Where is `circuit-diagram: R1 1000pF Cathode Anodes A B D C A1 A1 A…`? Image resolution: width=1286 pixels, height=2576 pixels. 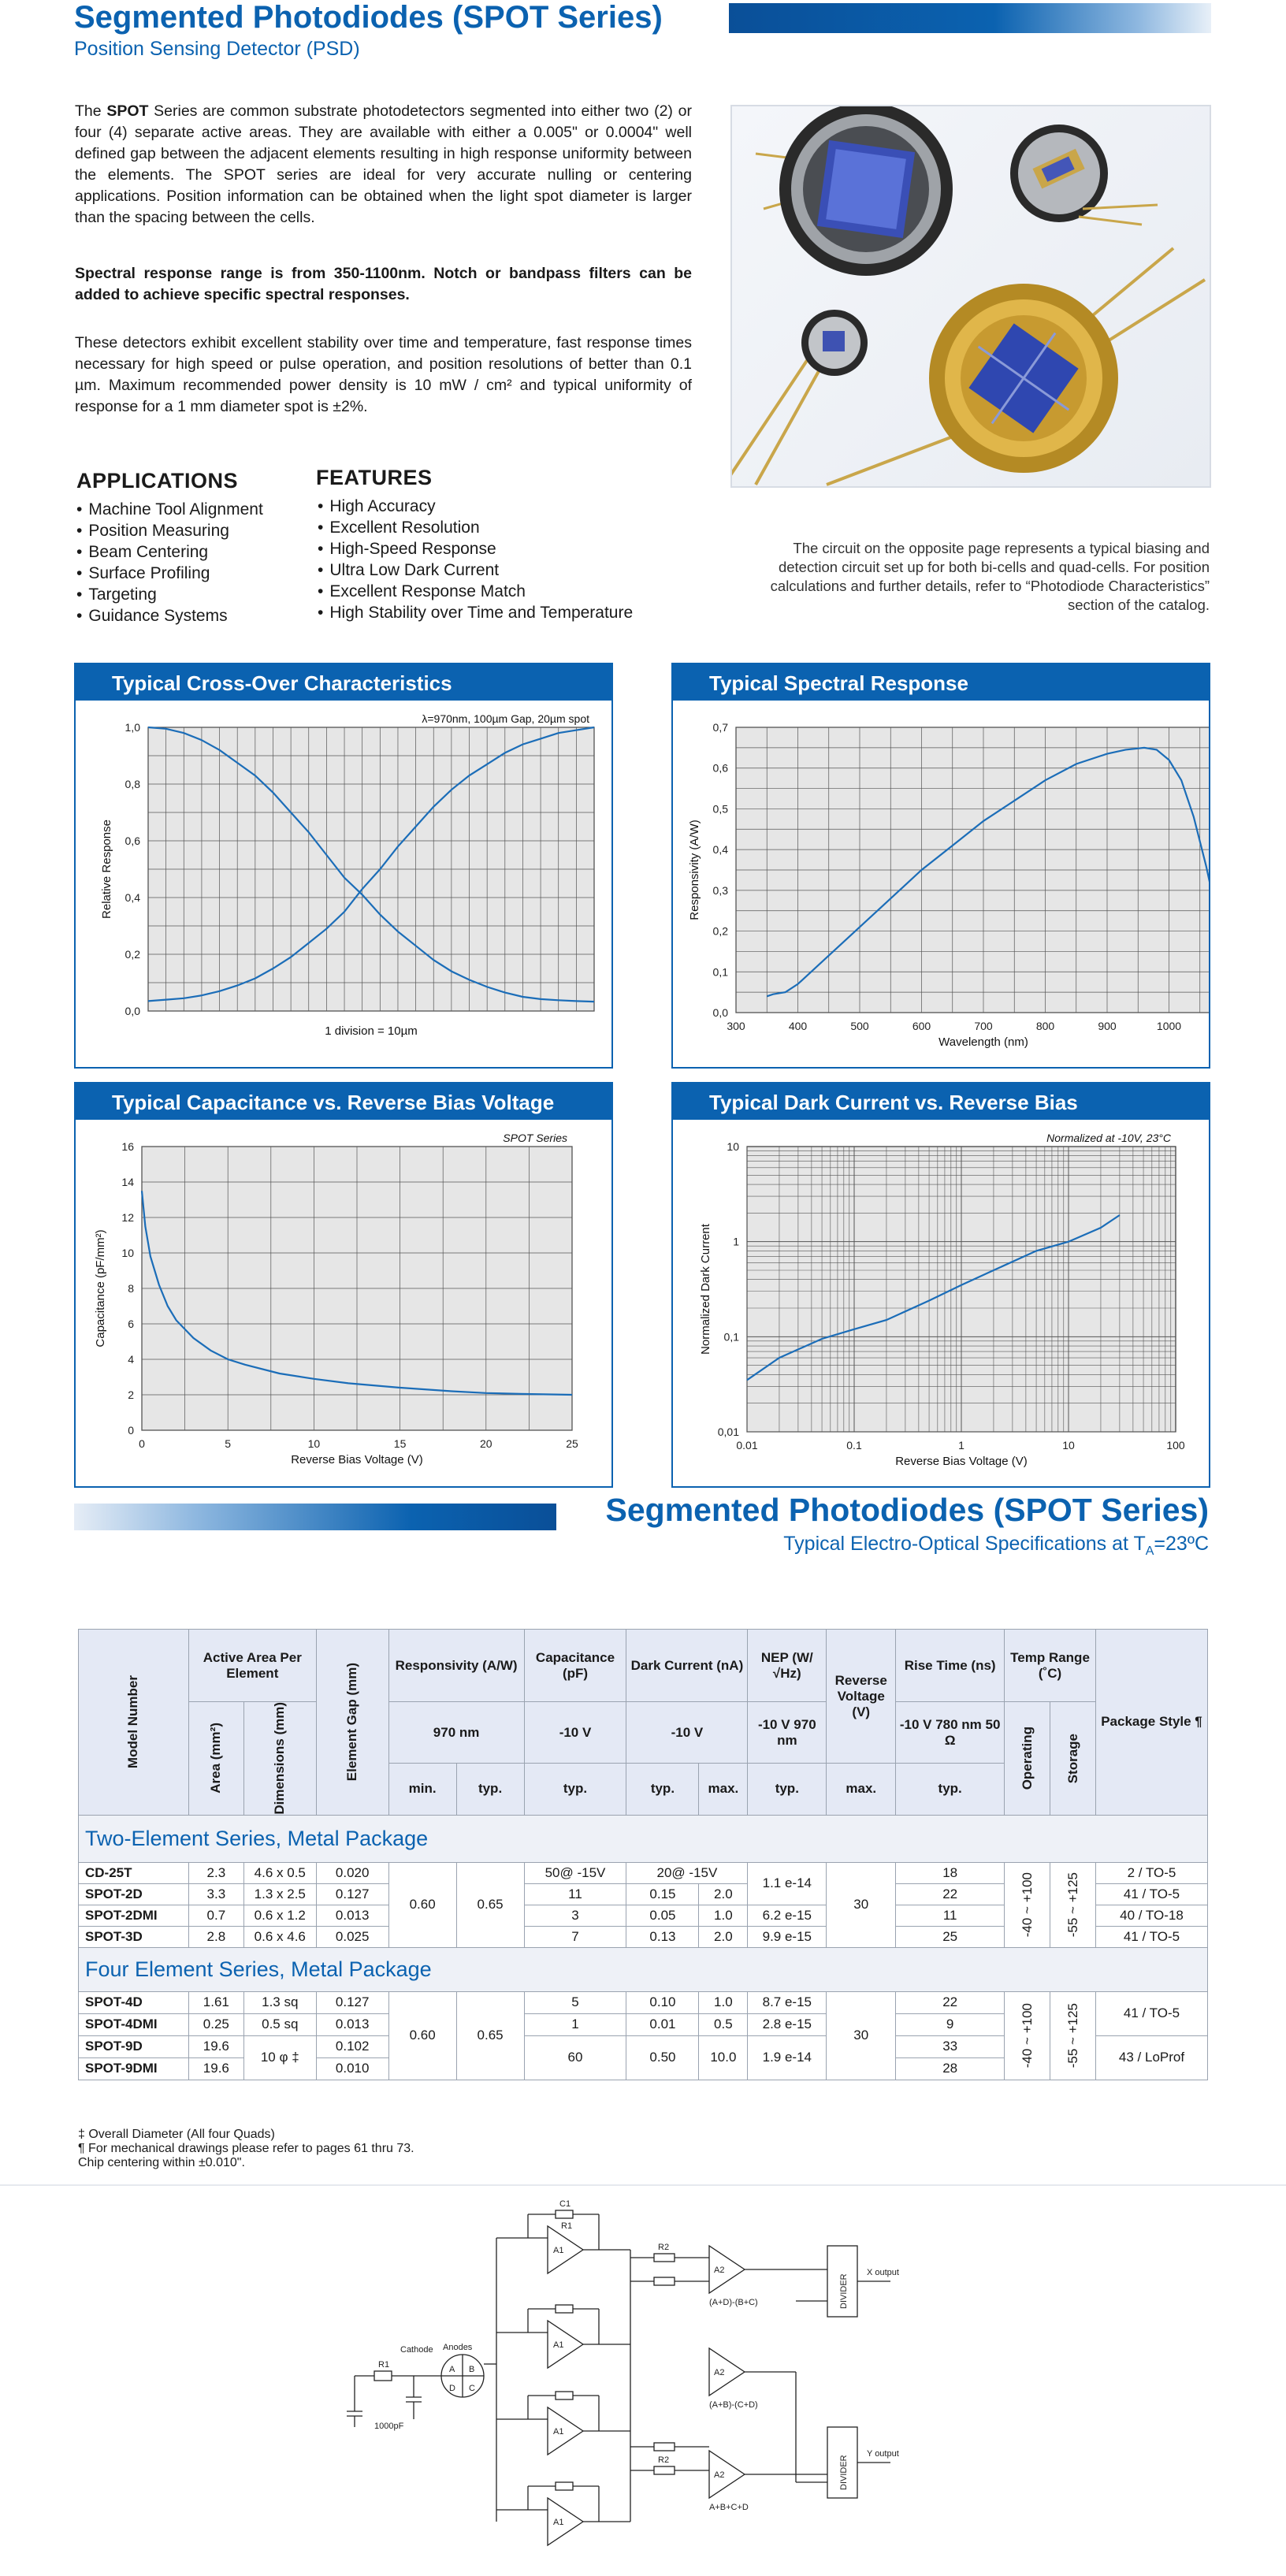
circuit-diagram: R1 1000pF Cathode Anodes A B D C A1 A1 A… is located at coordinates (623, 2373).